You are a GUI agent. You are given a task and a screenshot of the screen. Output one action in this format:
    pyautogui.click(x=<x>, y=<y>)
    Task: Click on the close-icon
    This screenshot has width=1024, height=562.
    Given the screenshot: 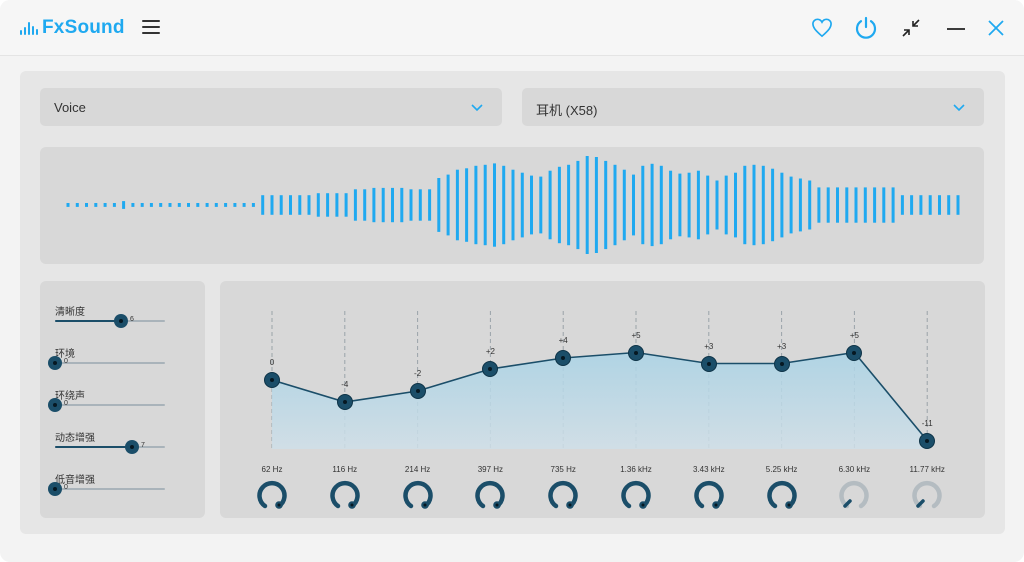 What is the action you would take?
    pyautogui.click(x=996, y=28)
    